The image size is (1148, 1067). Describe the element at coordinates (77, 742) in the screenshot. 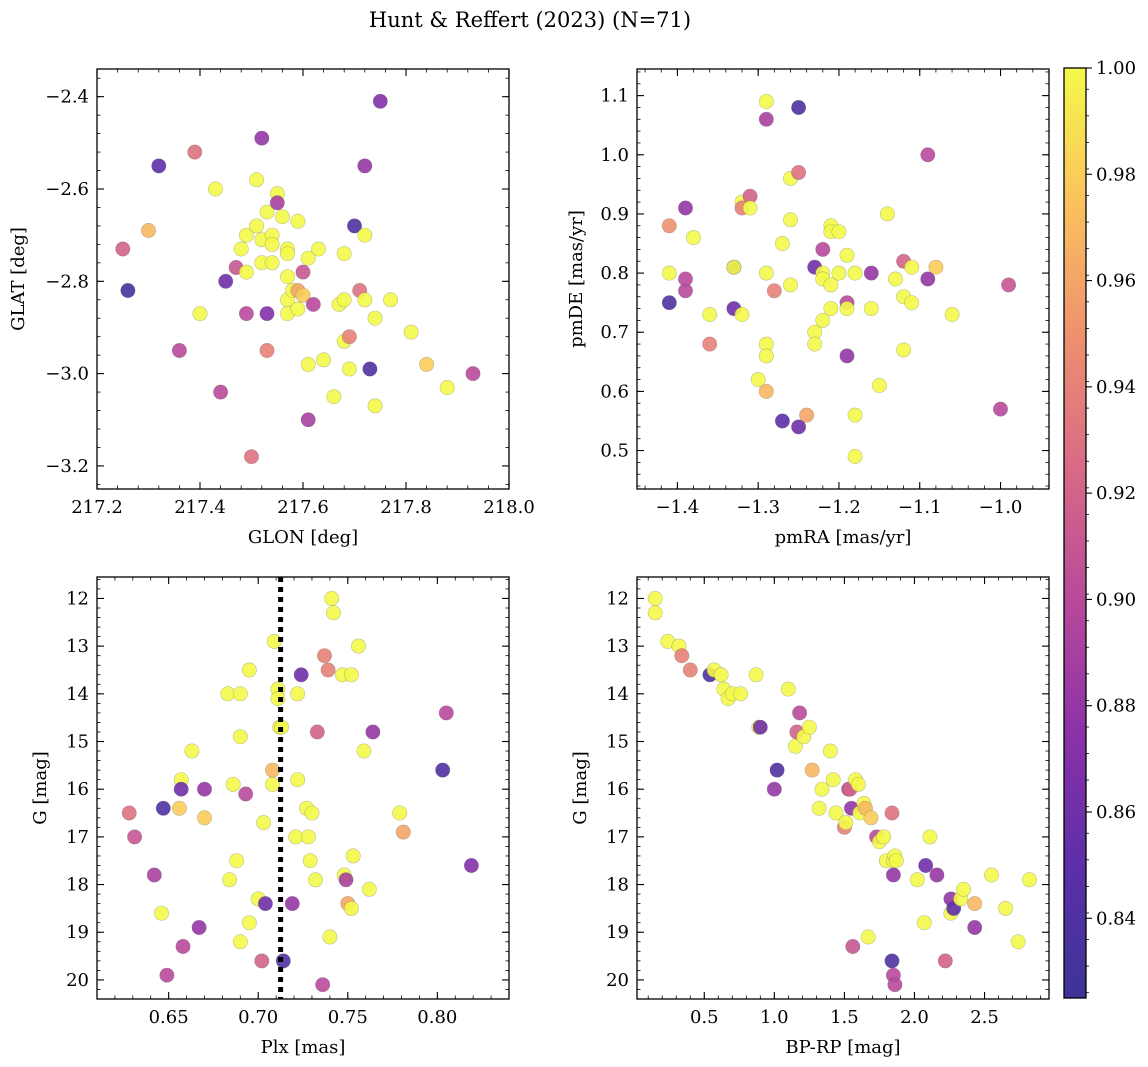

I see `y-tick-label: 15` at that location.